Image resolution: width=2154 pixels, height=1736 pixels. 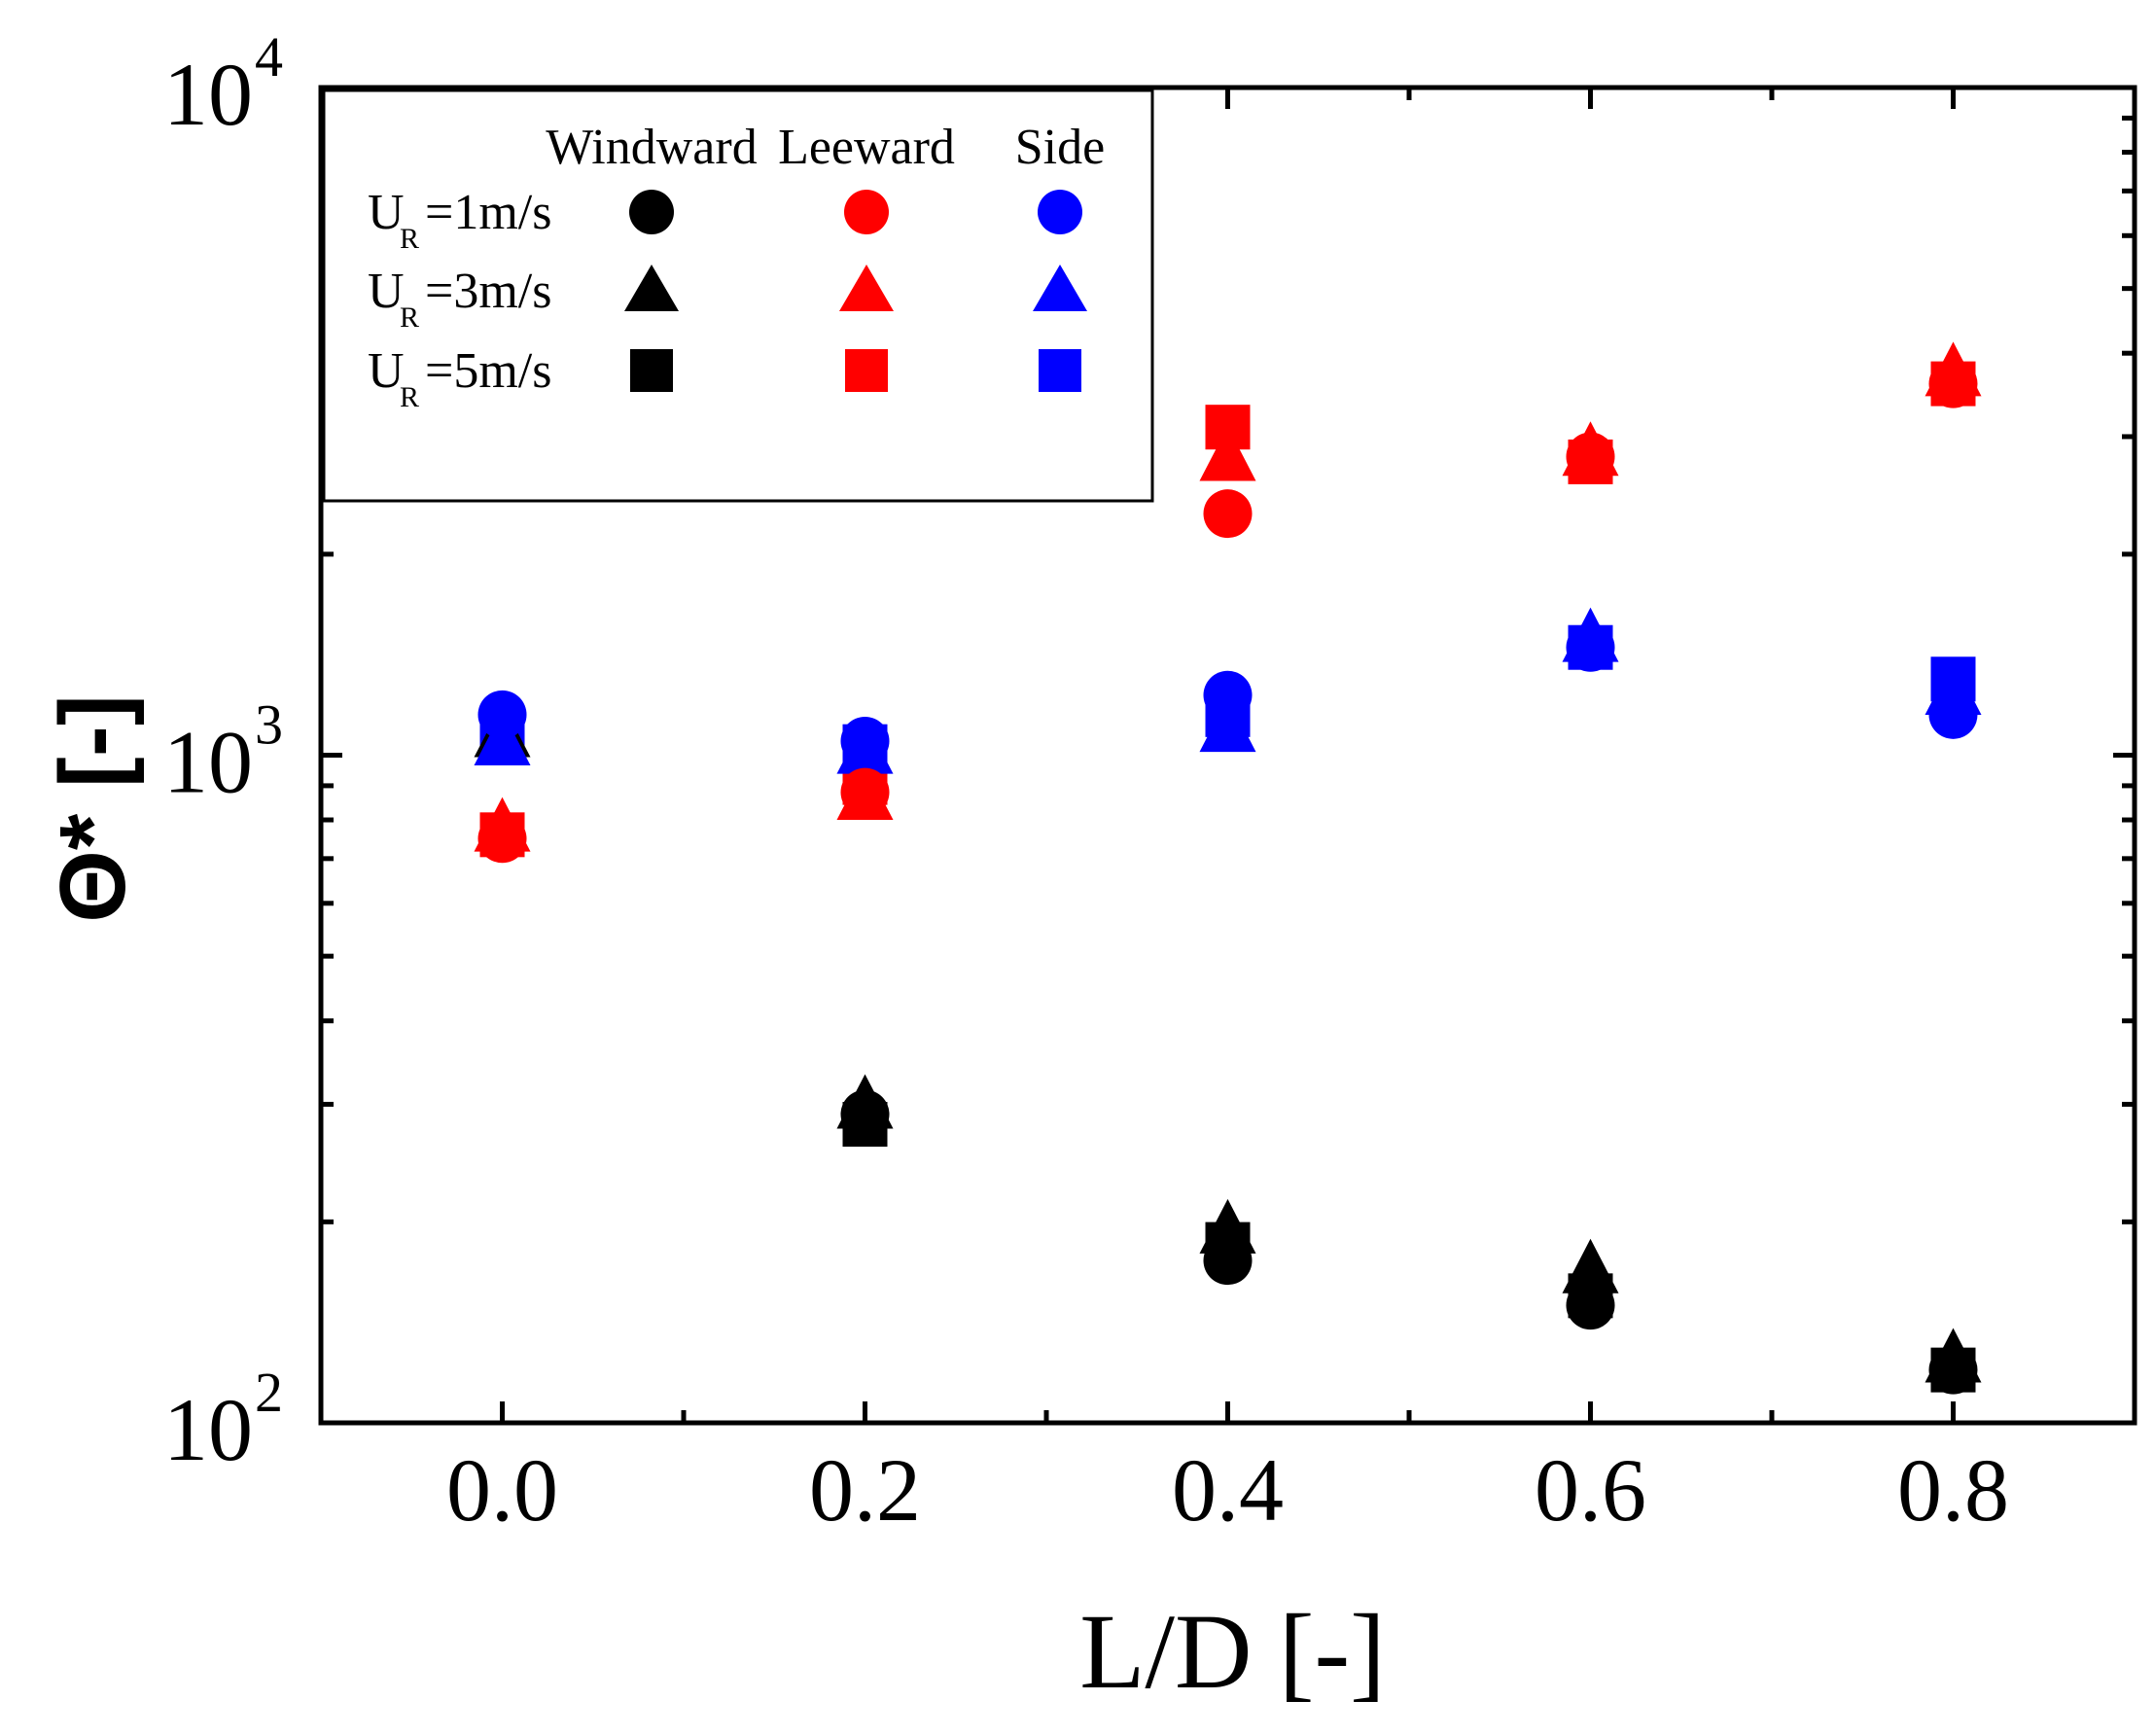 What do you see at coordinates (1228, 1490) in the screenshot?
I see `x-tick-label: 0.4` at bounding box center [1228, 1490].